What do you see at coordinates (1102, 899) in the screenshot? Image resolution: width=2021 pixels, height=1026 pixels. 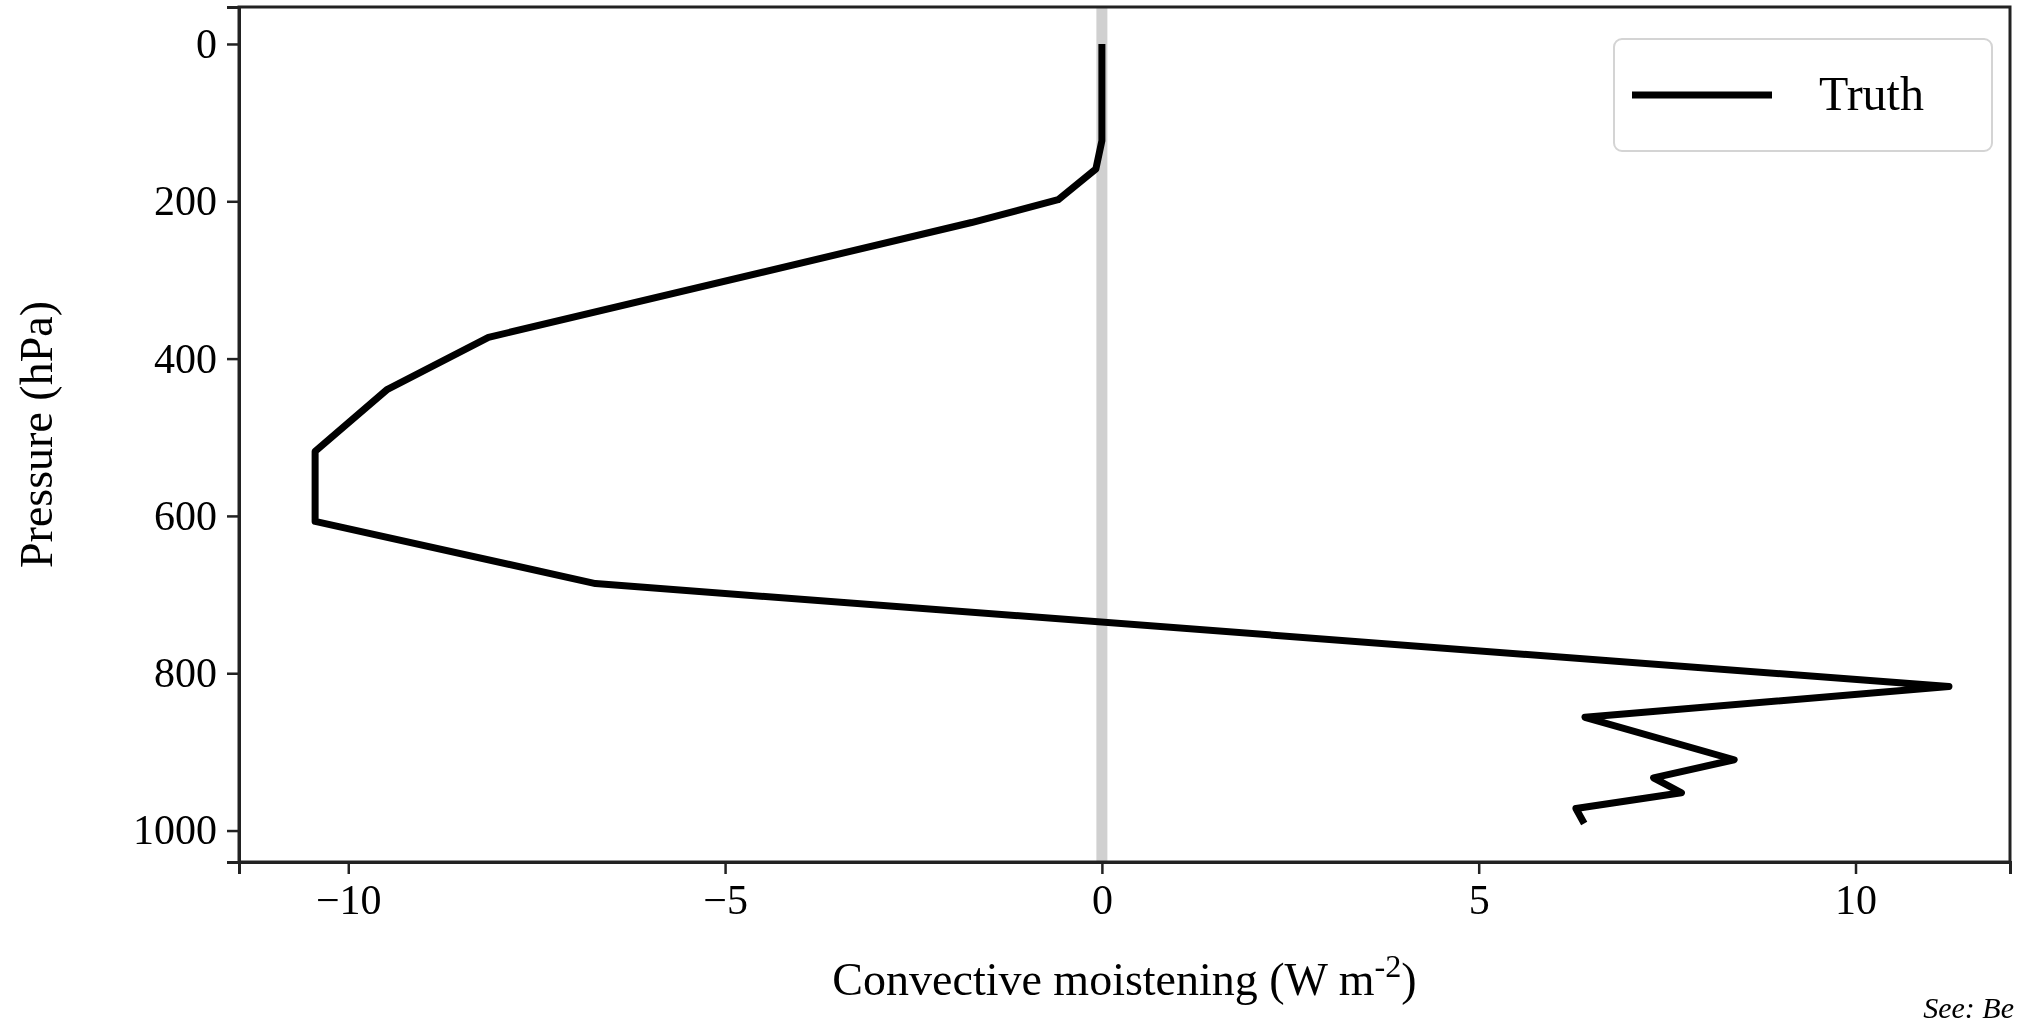 I see `x-tick-label: 0` at bounding box center [1102, 899].